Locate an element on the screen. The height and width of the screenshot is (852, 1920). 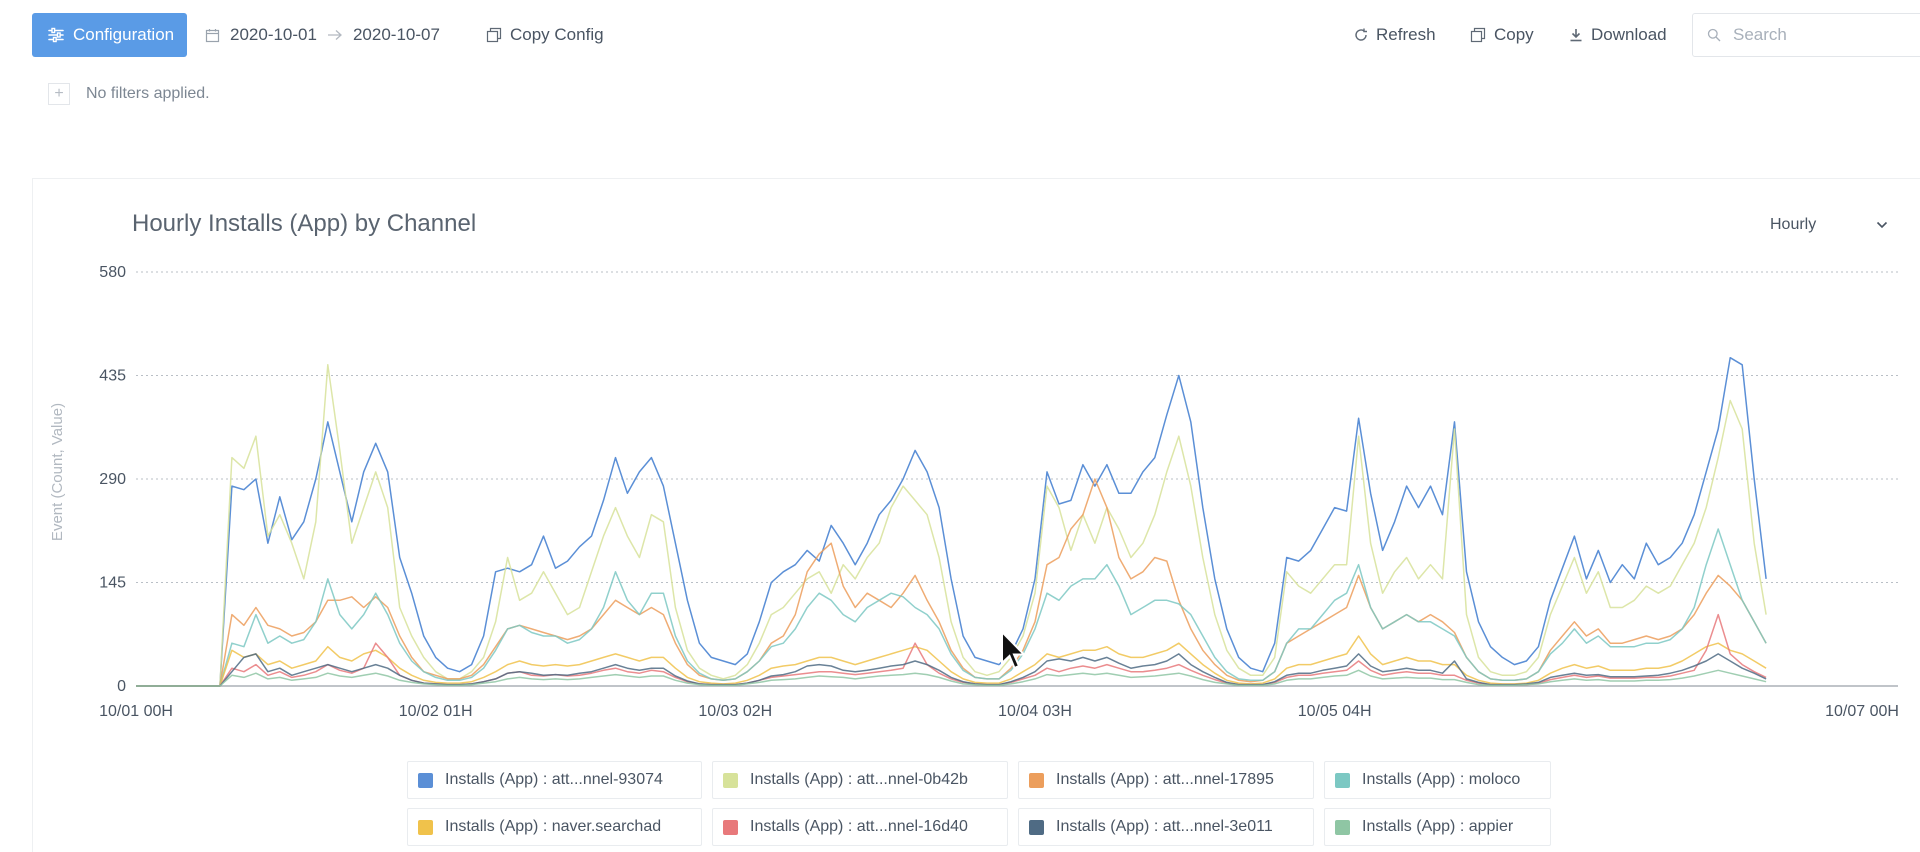
legend-item: Installs (App) : att...nnel-17895 is located at coordinates (1166, 780).